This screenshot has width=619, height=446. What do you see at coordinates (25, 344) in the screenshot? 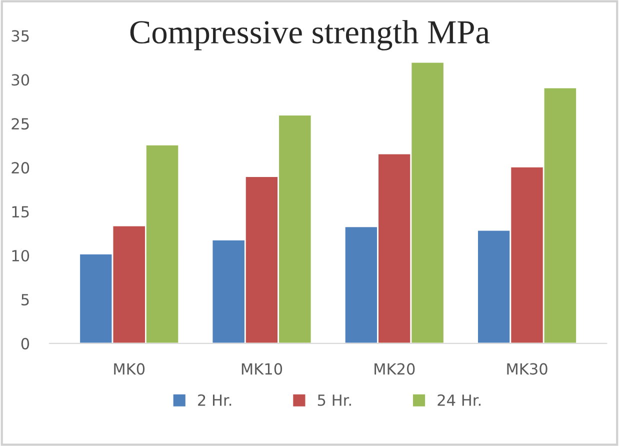
I see `y-tick-label: 0` at bounding box center [25, 344].